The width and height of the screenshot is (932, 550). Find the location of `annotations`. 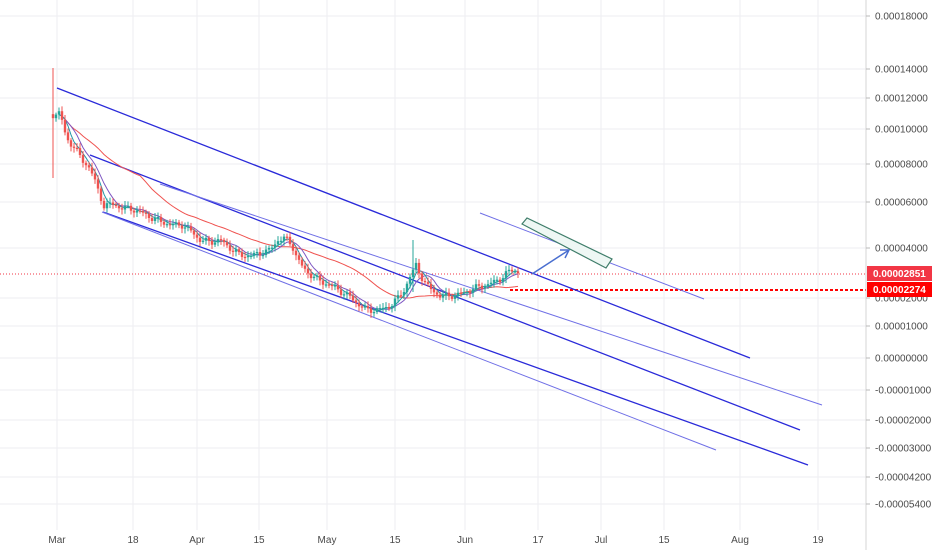

annotations is located at coordinates (567, 246).